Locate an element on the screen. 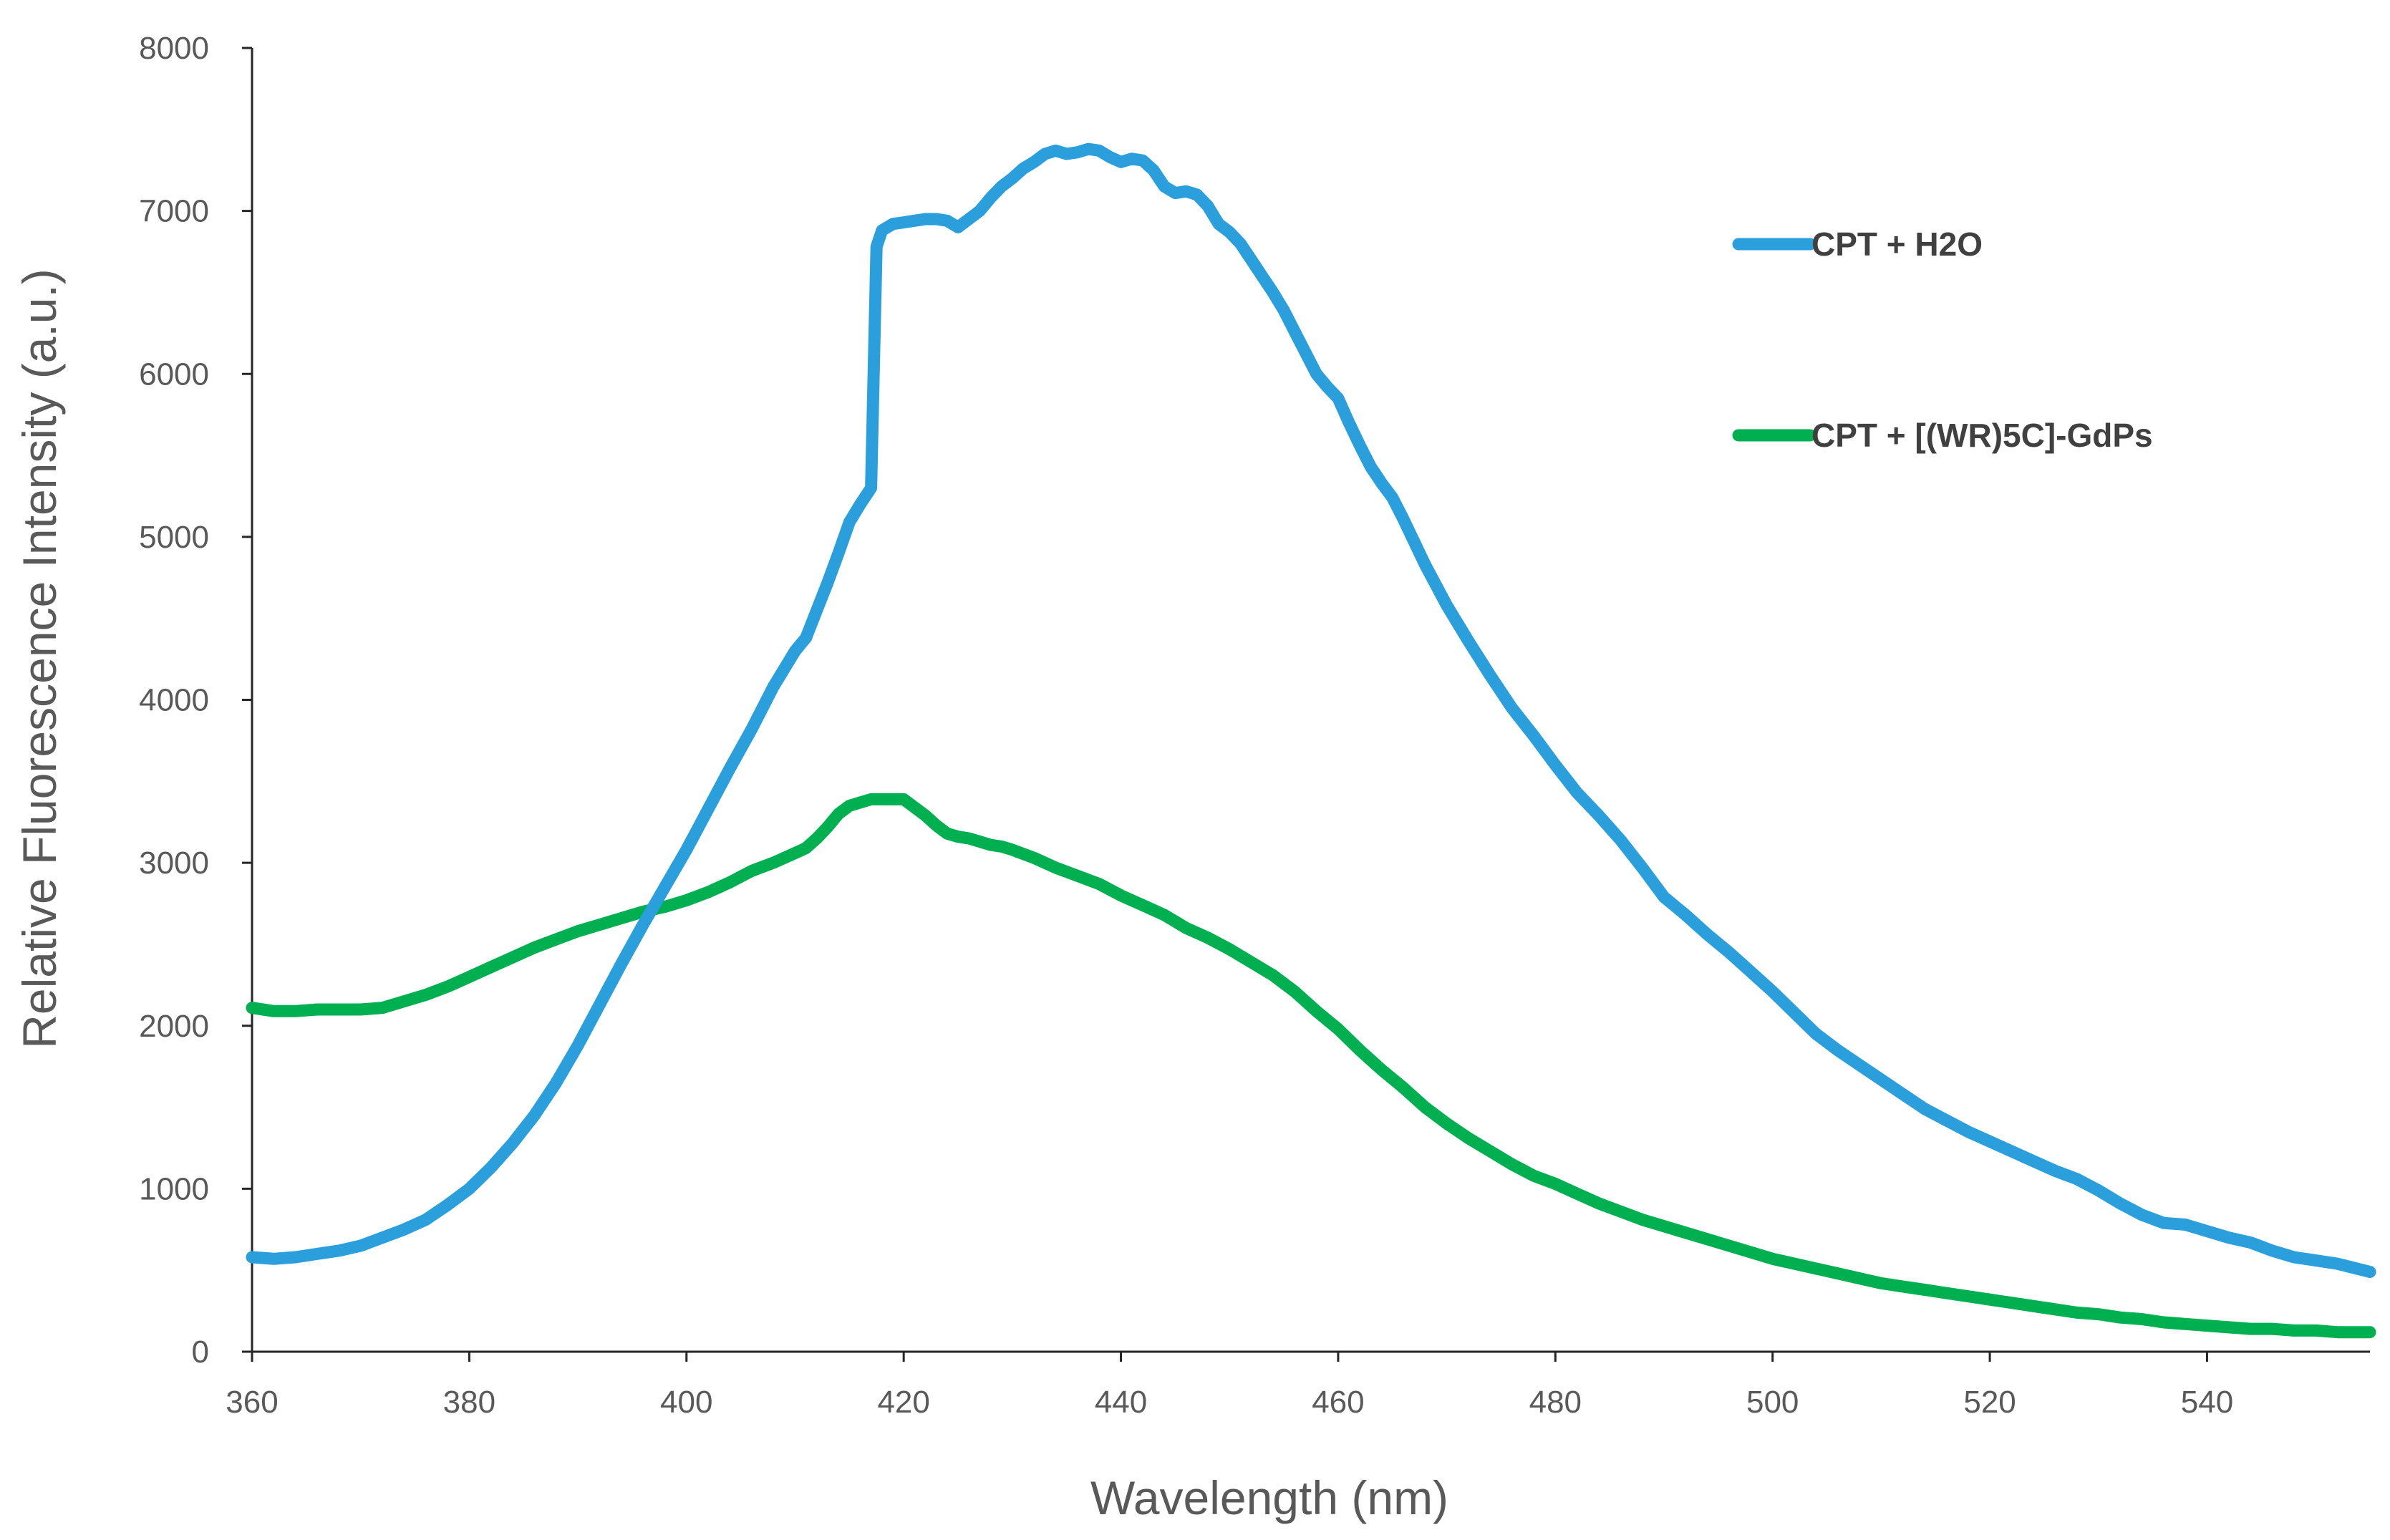  y-tick-label: 7000 is located at coordinates (174, 212).